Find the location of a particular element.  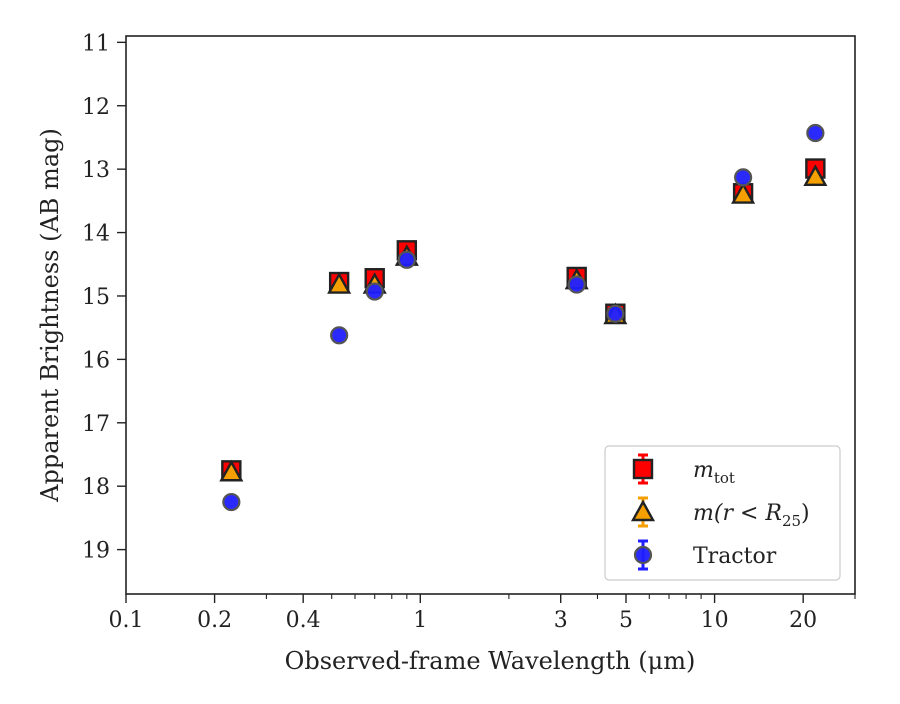

y-tick-label: 14 is located at coordinates (96, 234).